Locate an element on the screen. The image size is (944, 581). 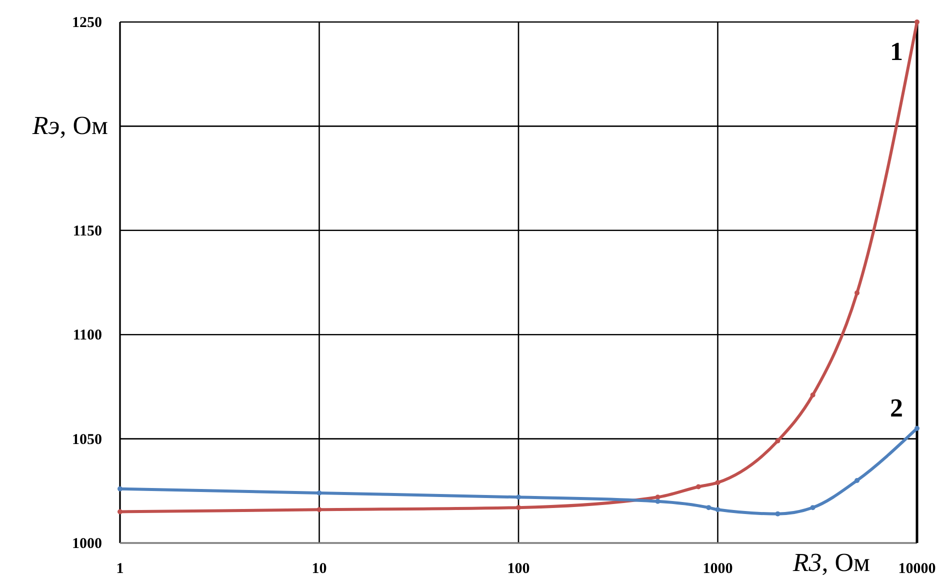
y-tick-label: 1000 is located at coordinates (87, 544).